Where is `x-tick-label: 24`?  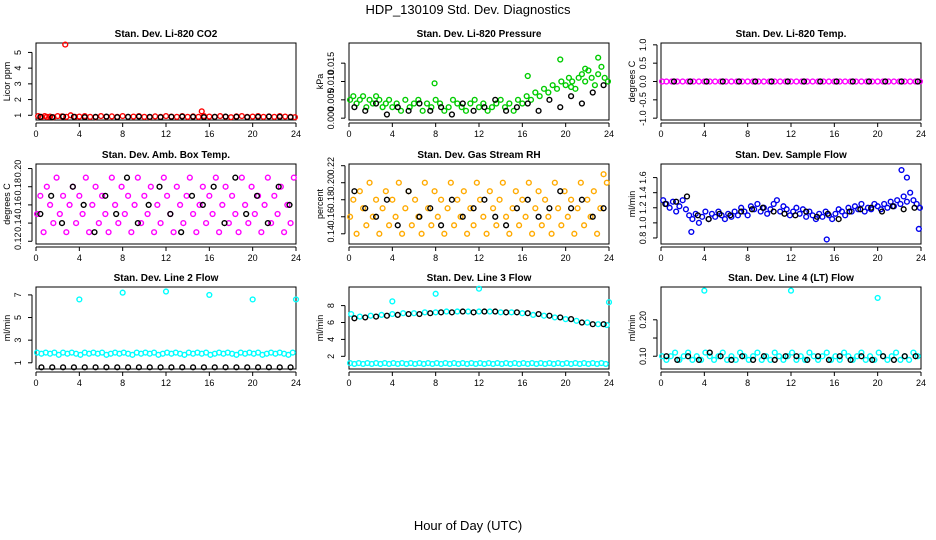 x-tick-label: 24 is located at coordinates (296, 258).